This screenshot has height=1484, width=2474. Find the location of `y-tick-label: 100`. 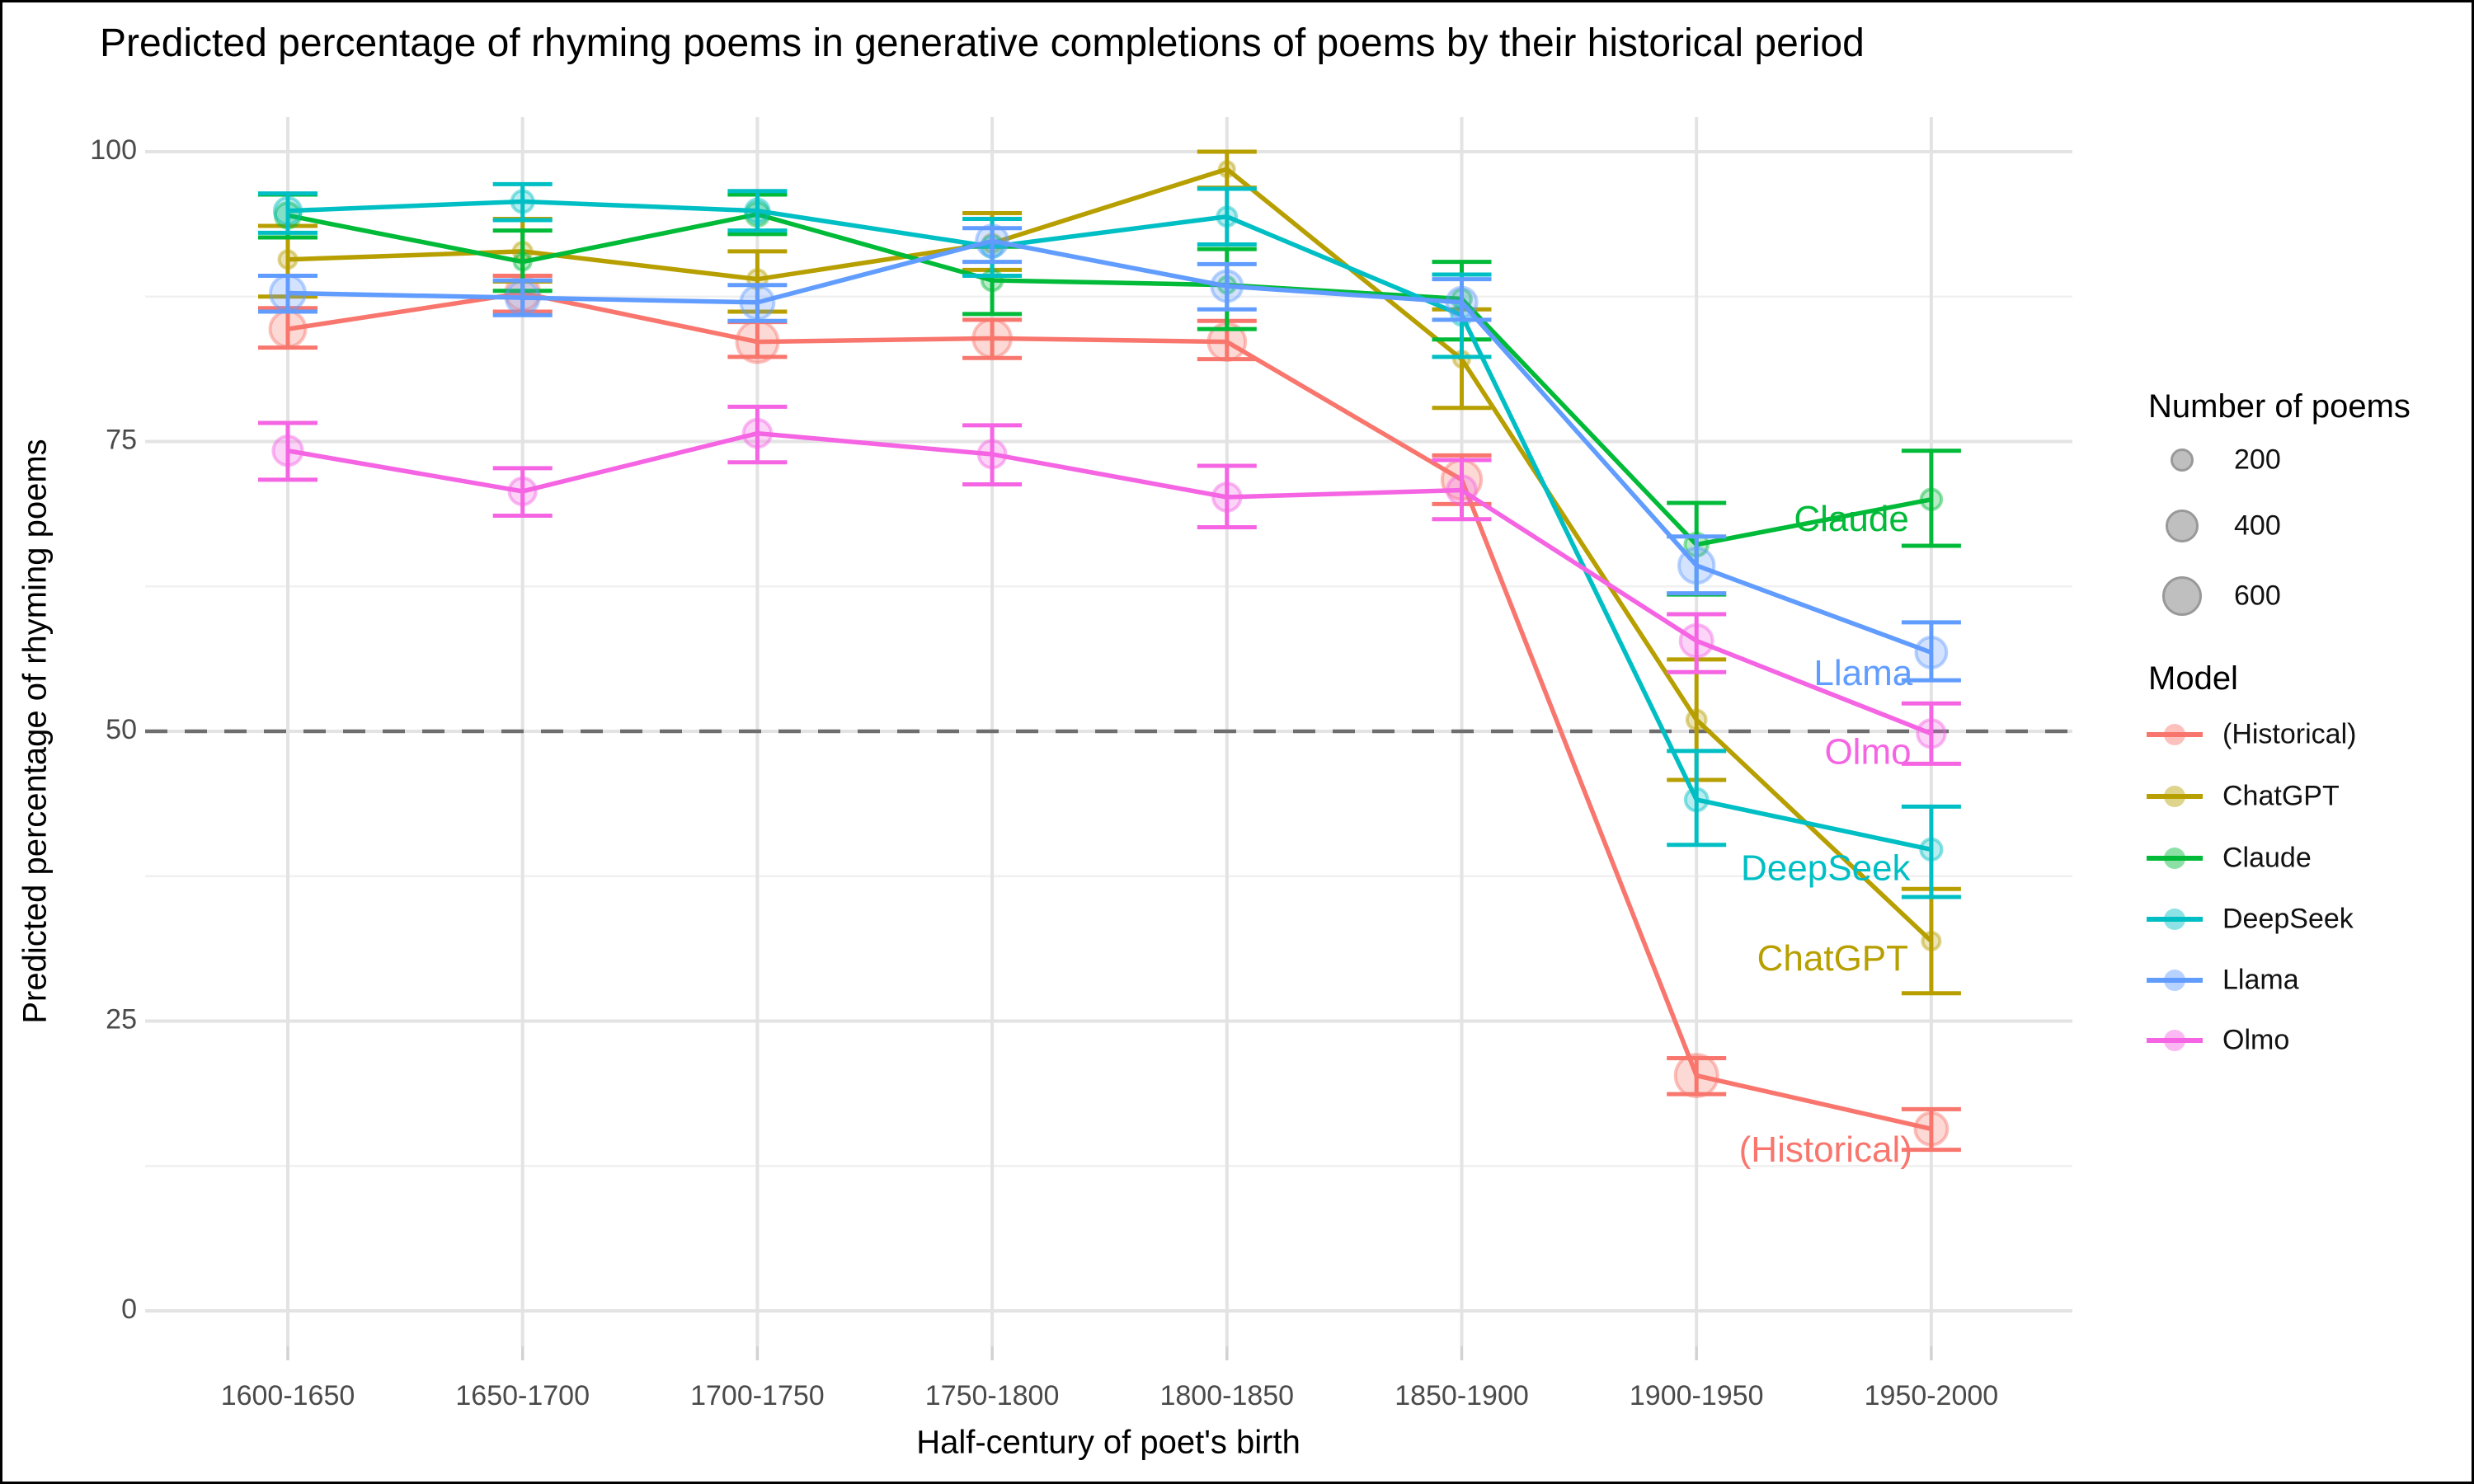

y-tick-label: 100 is located at coordinates (113, 150).